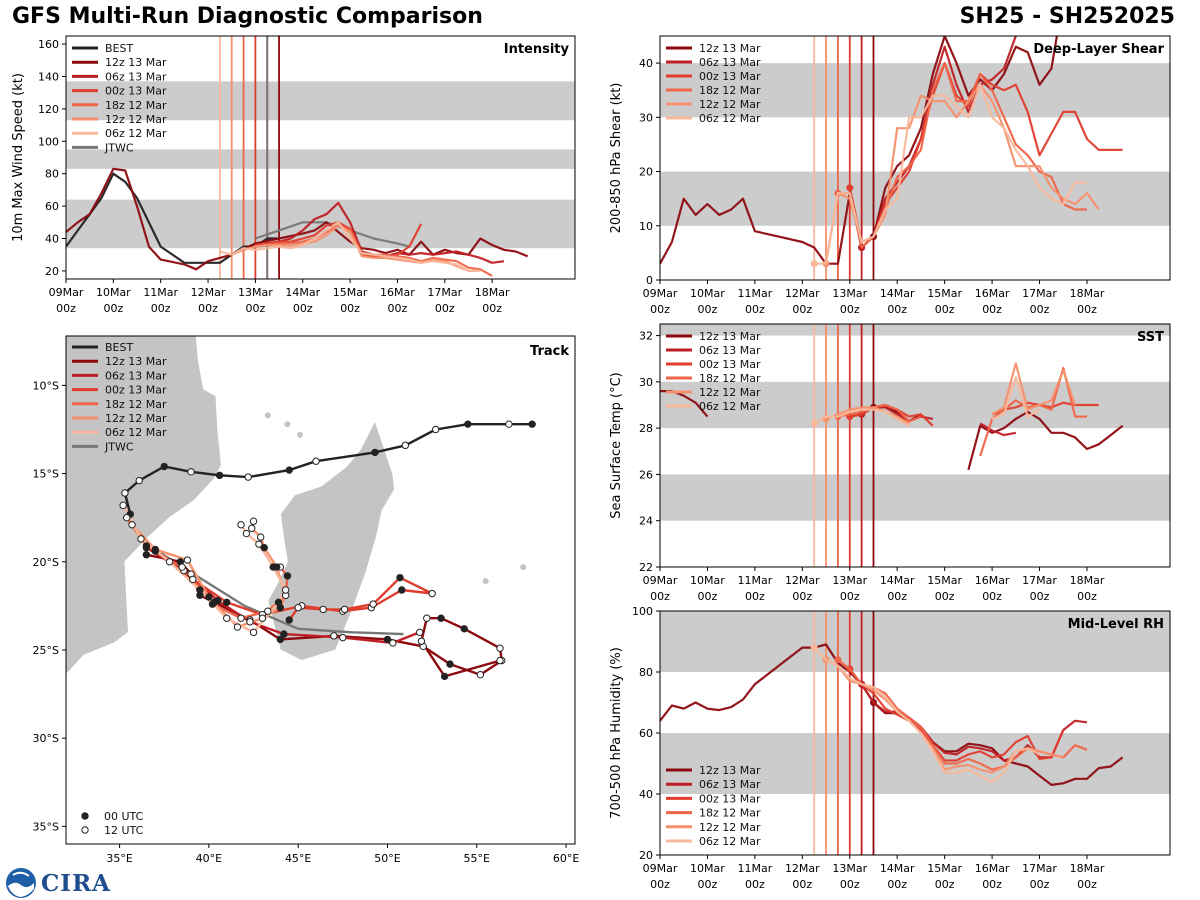  I want to click on intensity-xtick-sublabel: 00z, so click(303, 308).